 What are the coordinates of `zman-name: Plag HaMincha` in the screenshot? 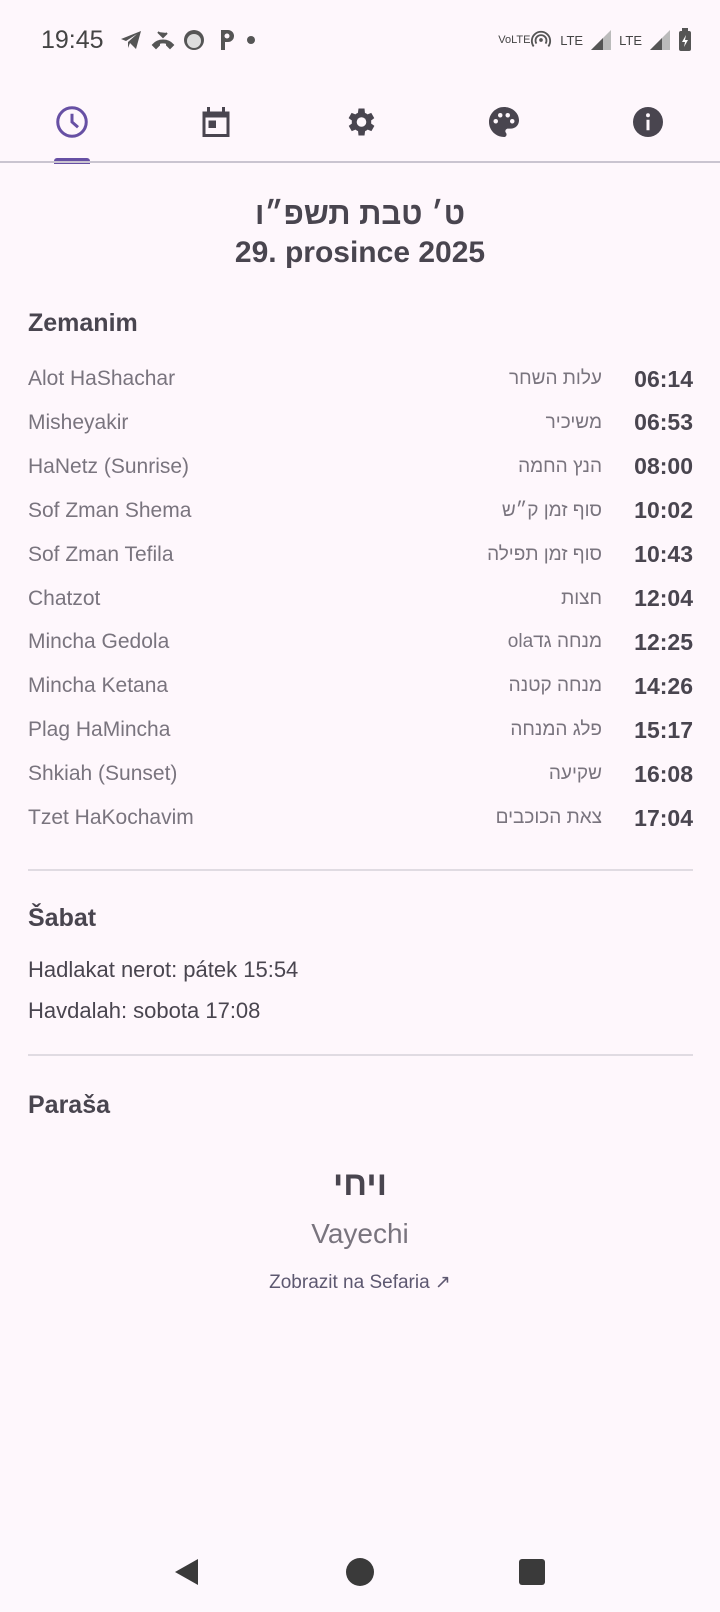 It's located at (99, 730).